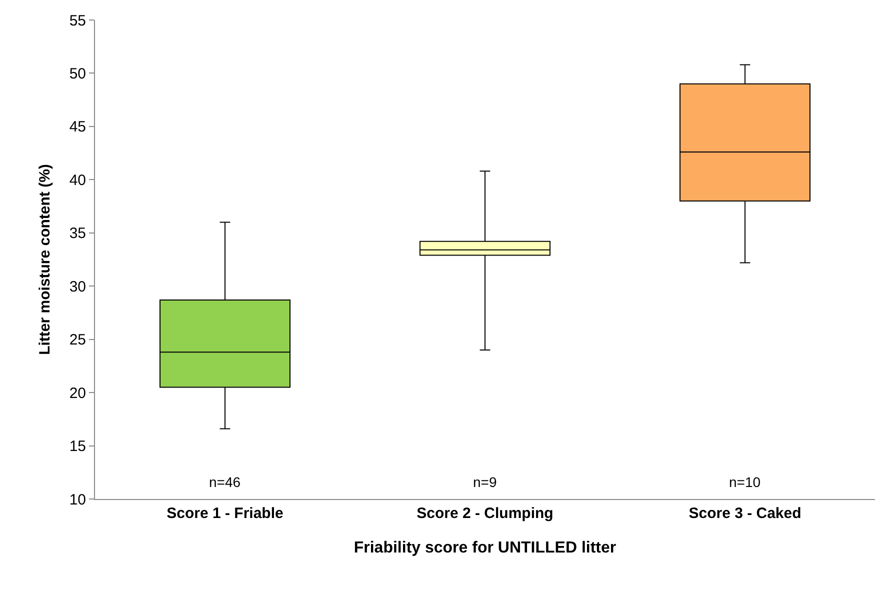 The width and height of the screenshot is (885, 589). Describe the element at coordinates (225, 513) in the screenshot. I see `x-tick-label: Score 1 - Friable` at that location.